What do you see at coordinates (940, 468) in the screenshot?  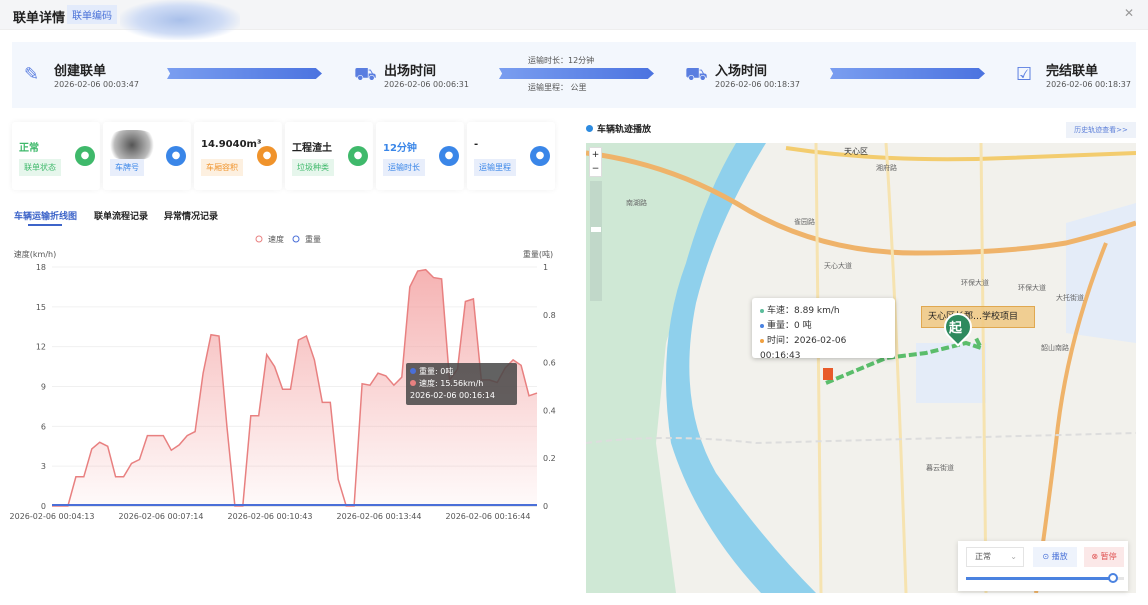 I see `map-label: 暮云街道` at bounding box center [940, 468].